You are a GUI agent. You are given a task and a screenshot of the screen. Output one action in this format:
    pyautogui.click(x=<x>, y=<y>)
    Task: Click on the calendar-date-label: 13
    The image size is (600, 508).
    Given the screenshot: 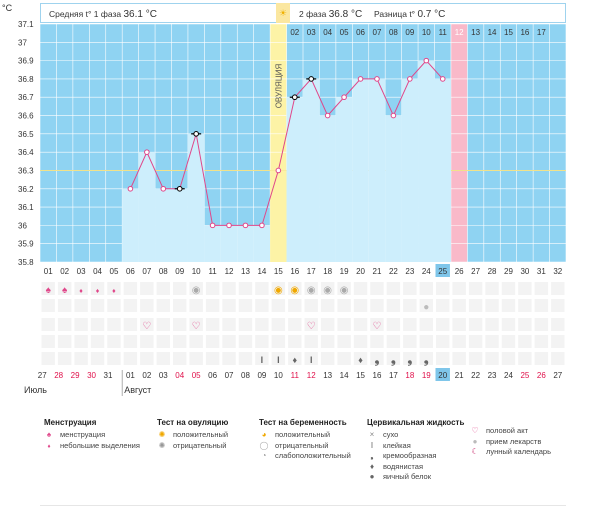 What is the action you would take?
    pyautogui.click(x=327, y=375)
    